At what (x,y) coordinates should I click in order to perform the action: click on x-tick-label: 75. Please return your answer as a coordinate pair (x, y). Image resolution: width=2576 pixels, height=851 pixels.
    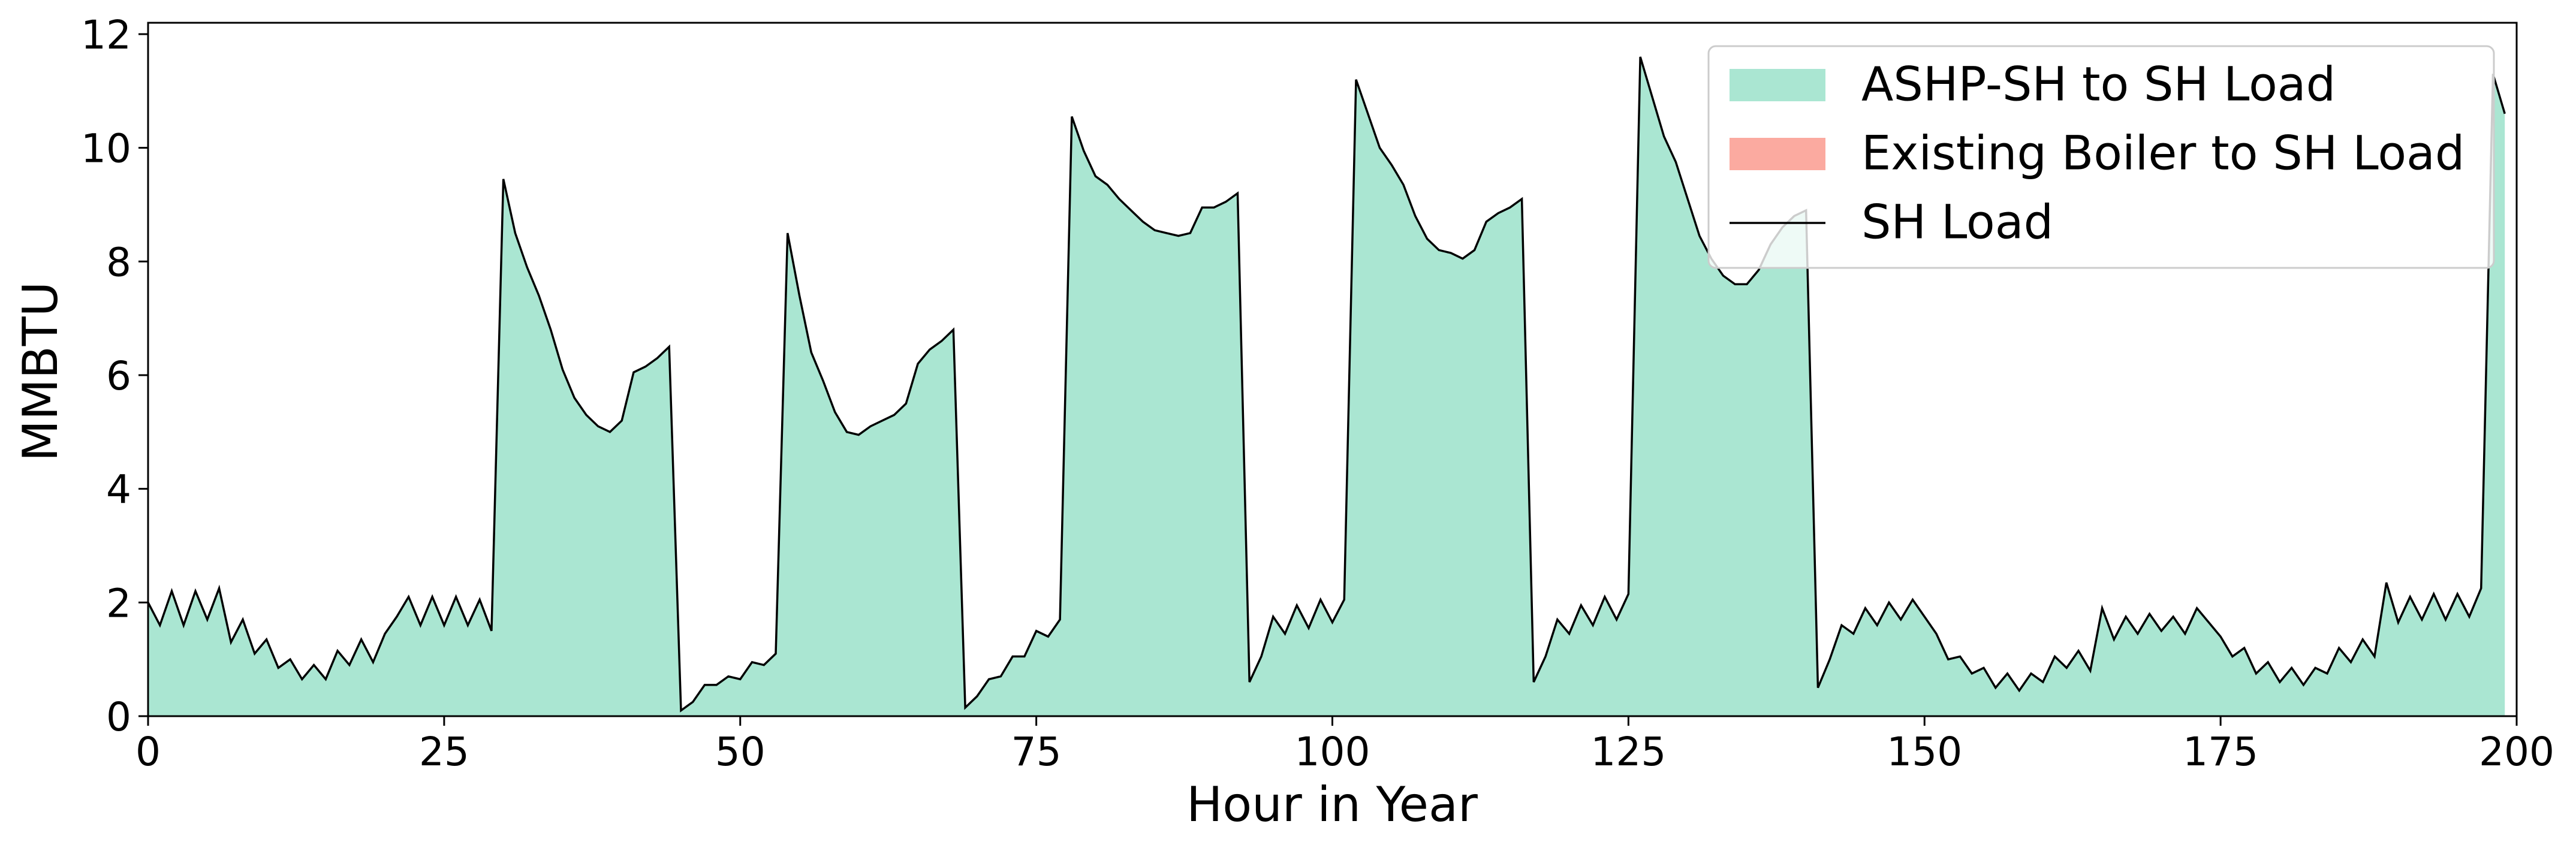
    Looking at the image, I should click on (1036, 752).